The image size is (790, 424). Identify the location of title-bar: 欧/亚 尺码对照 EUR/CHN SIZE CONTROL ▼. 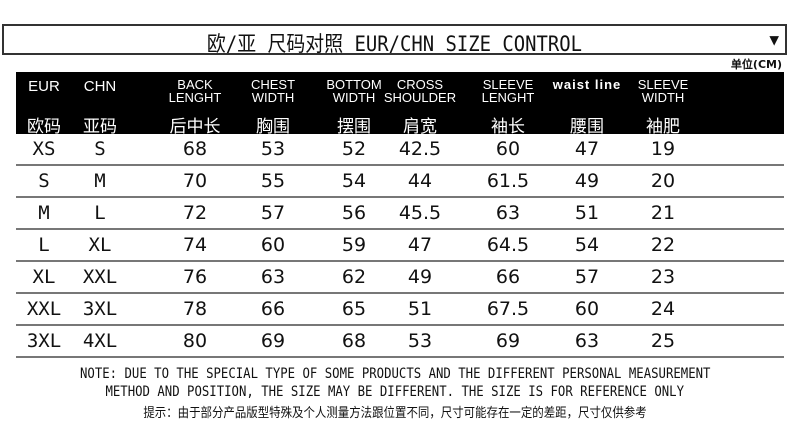
(394, 40).